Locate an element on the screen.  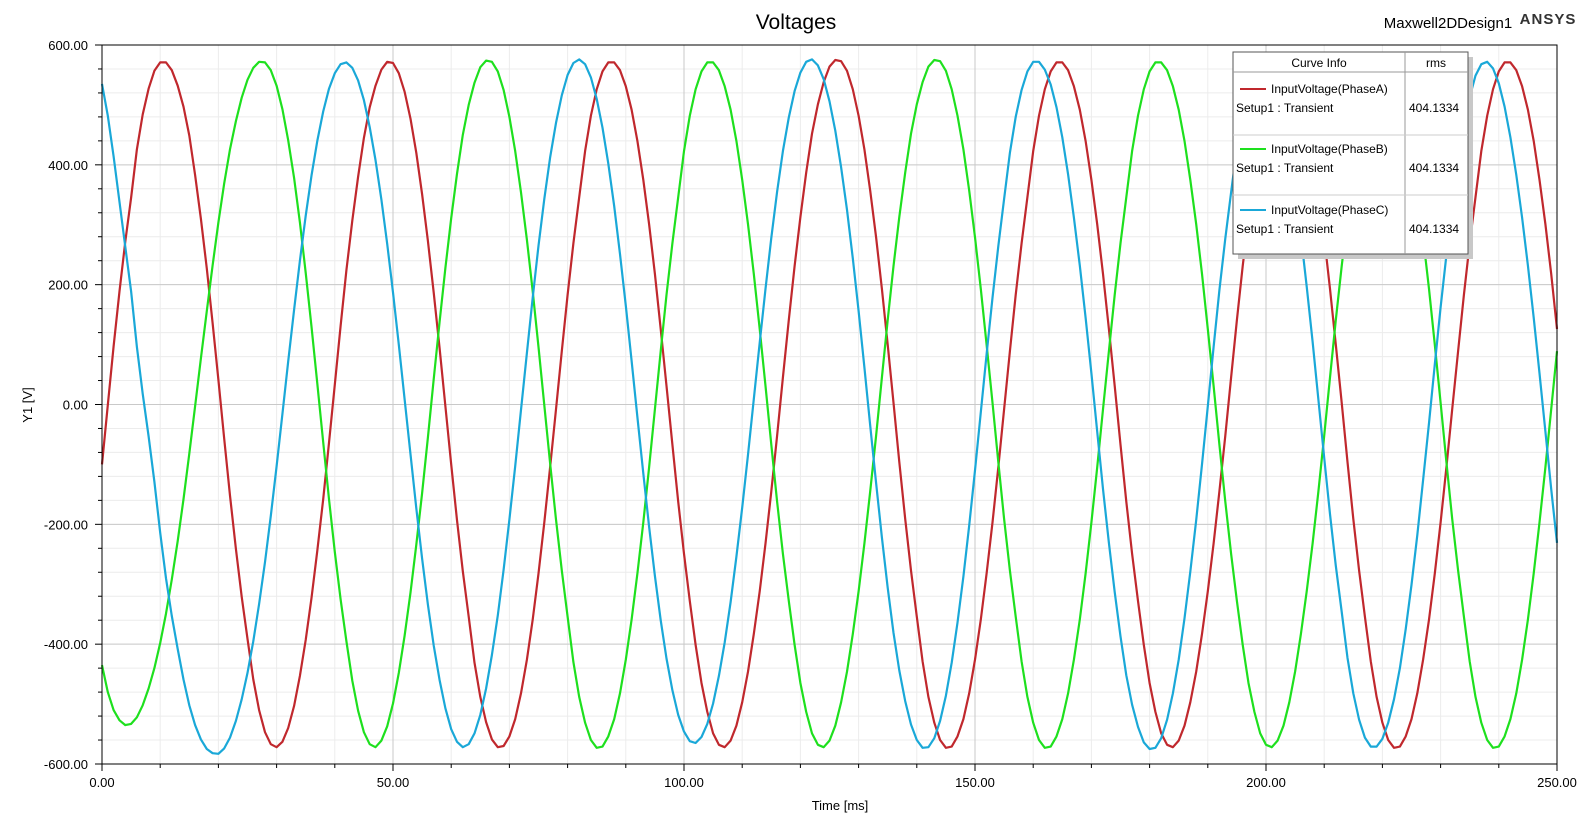
brand-logo: ANSYS is located at coordinates (1548, 19).